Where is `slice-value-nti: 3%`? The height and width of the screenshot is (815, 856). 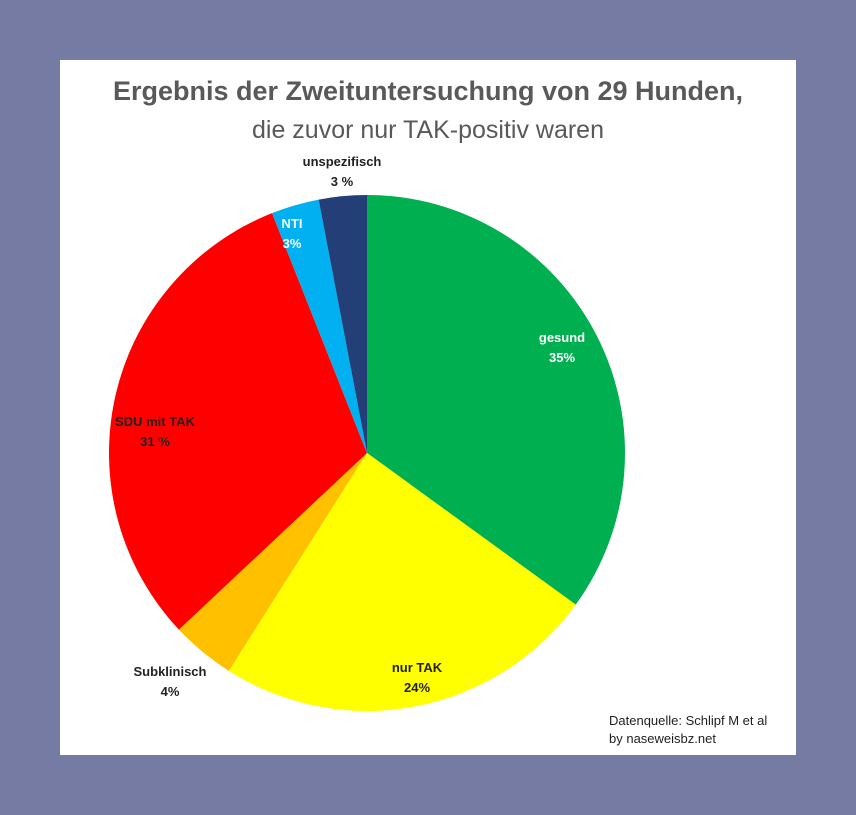
slice-value-nti: 3% is located at coordinates (292, 243).